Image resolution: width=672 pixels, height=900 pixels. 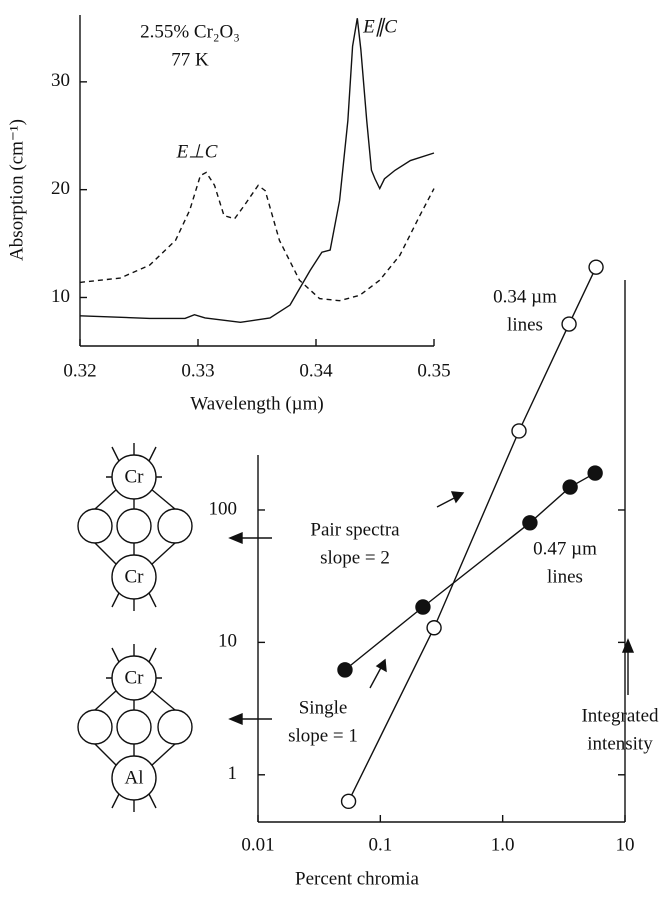 What do you see at coordinates (316, 370) in the screenshot?
I see `x-tick-label: 0.34` at bounding box center [316, 370].